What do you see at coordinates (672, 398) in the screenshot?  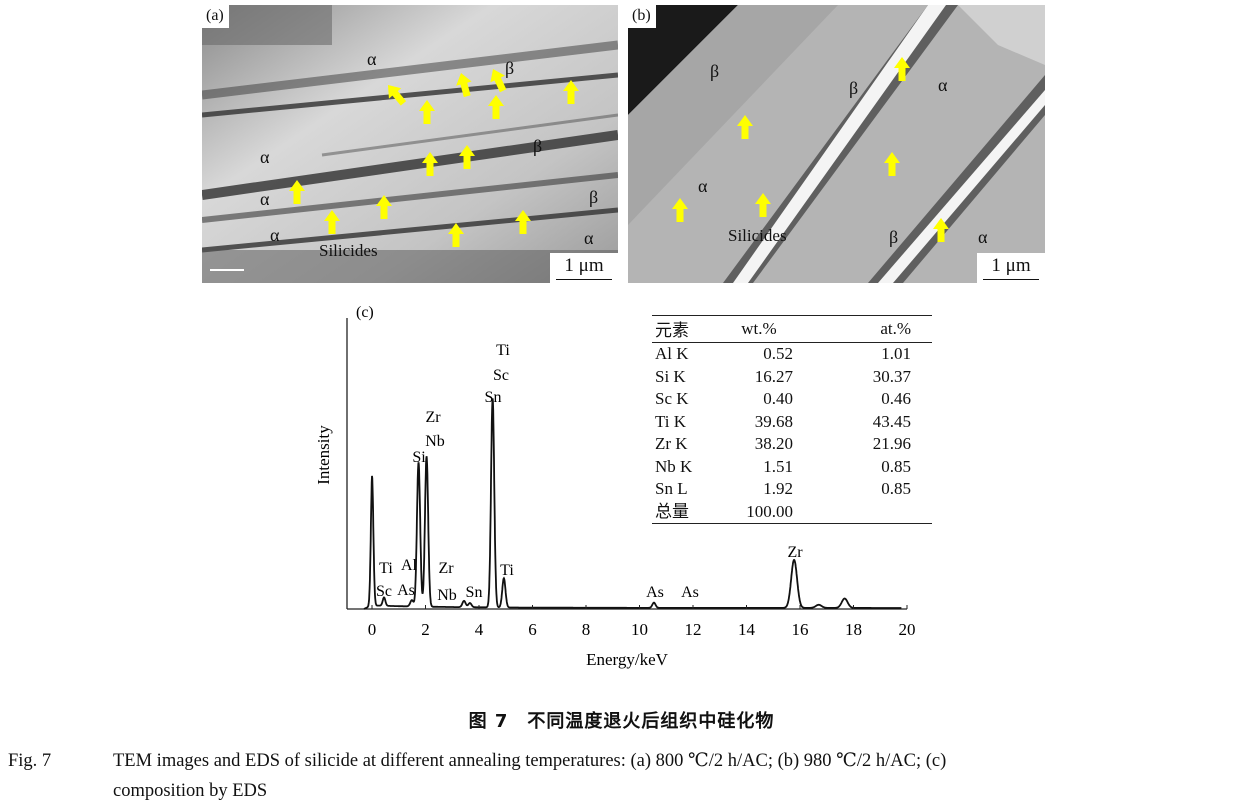 I see `table-cell: Sc K` at bounding box center [672, 398].